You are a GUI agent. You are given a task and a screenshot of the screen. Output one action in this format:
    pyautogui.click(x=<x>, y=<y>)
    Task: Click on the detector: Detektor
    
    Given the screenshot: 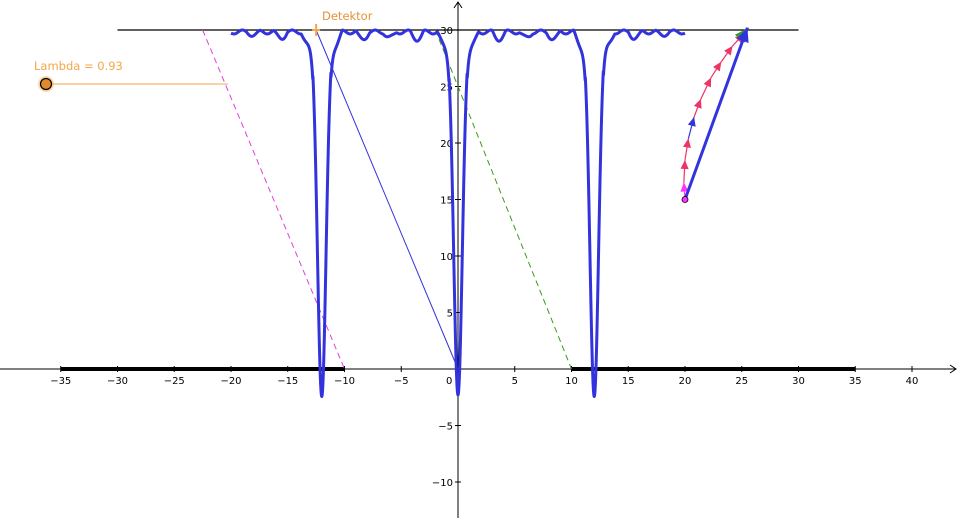 What is the action you would take?
    pyautogui.click(x=342, y=22)
    